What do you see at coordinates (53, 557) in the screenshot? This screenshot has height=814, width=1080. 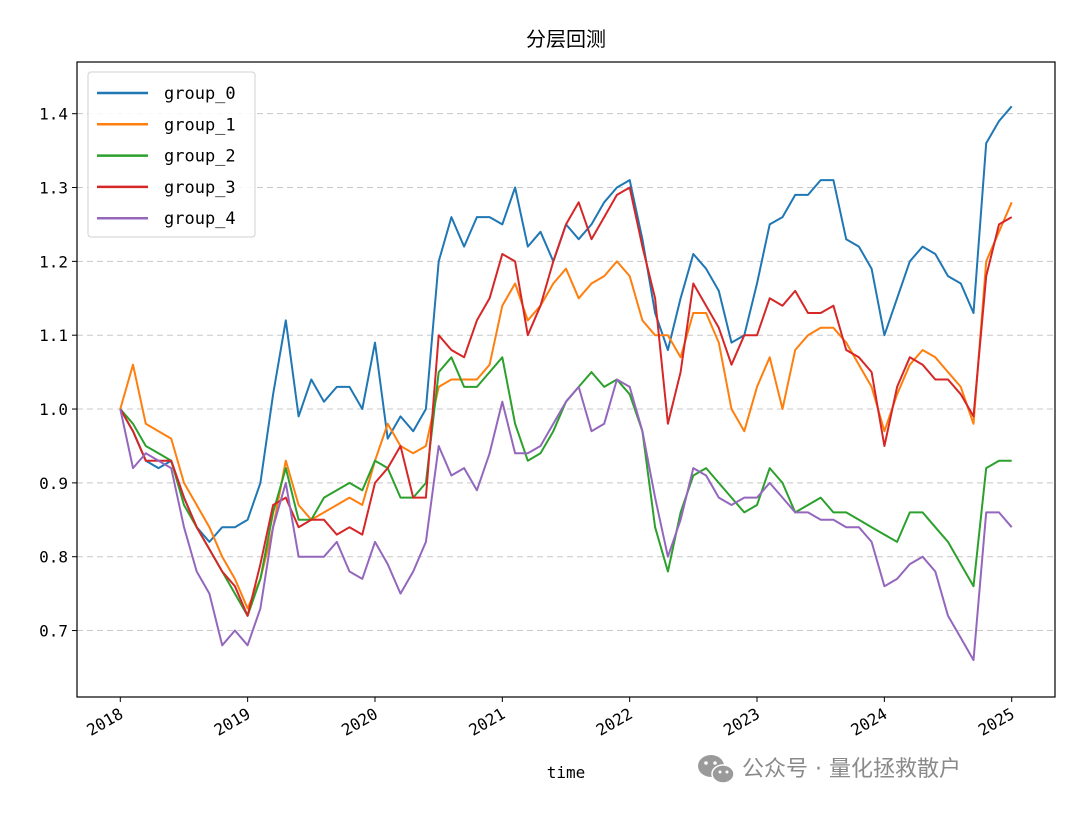 I see `y-tick-label: 0.8` at bounding box center [53, 557].